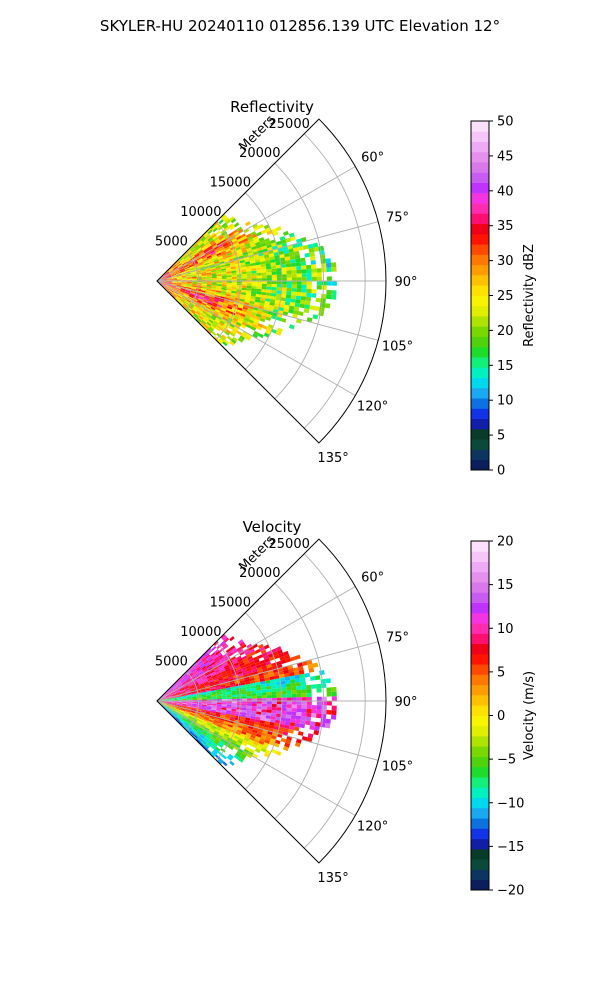 The width and height of the screenshot is (600, 1000). Describe the element at coordinates (405, 282) in the screenshot. I see `azimuth-tick-label: 90°` at that location.